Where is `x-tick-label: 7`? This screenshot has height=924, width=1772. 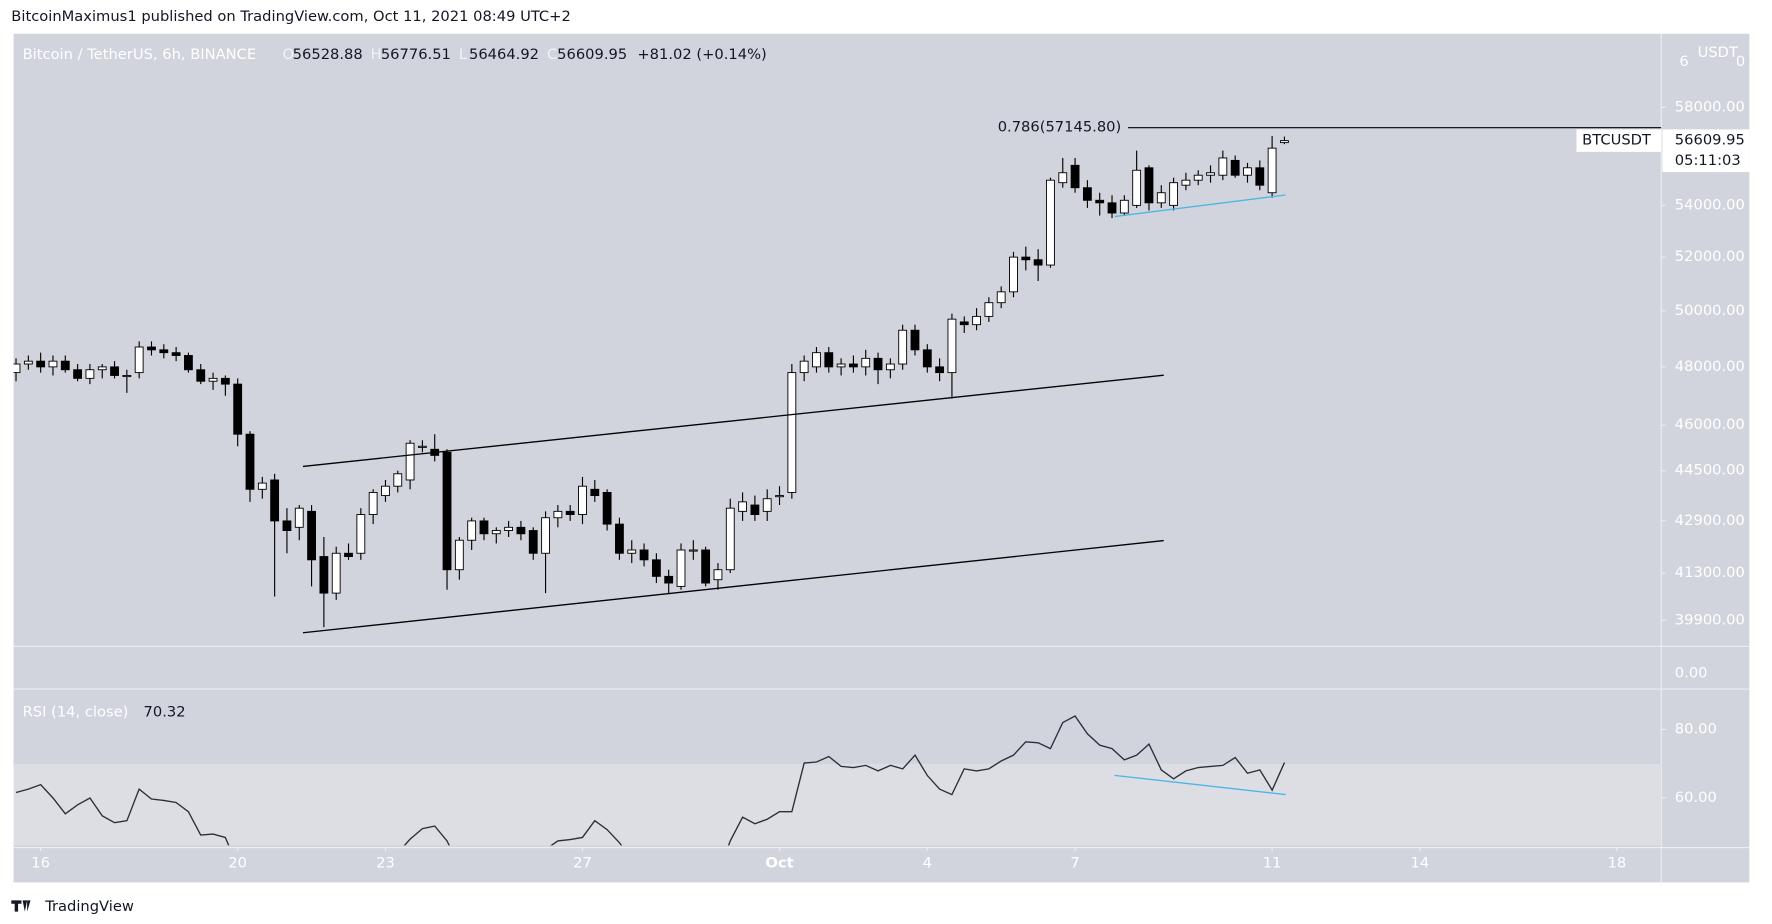
x-tick-label: 7 is located at coordinates (1074, 862).